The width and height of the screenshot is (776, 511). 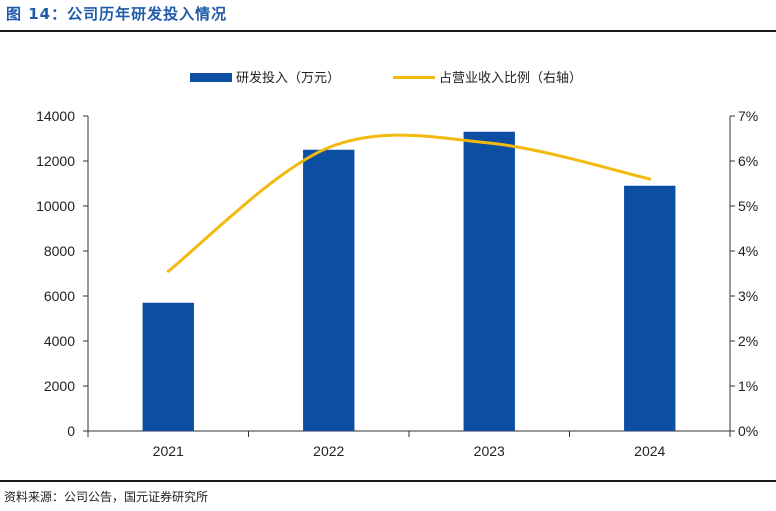 What do you see at coordinates (510, 78) in the screenshot?
I see `legend-label-line: 占营业收入比例（右轴）` at bounding box center [510, 78].